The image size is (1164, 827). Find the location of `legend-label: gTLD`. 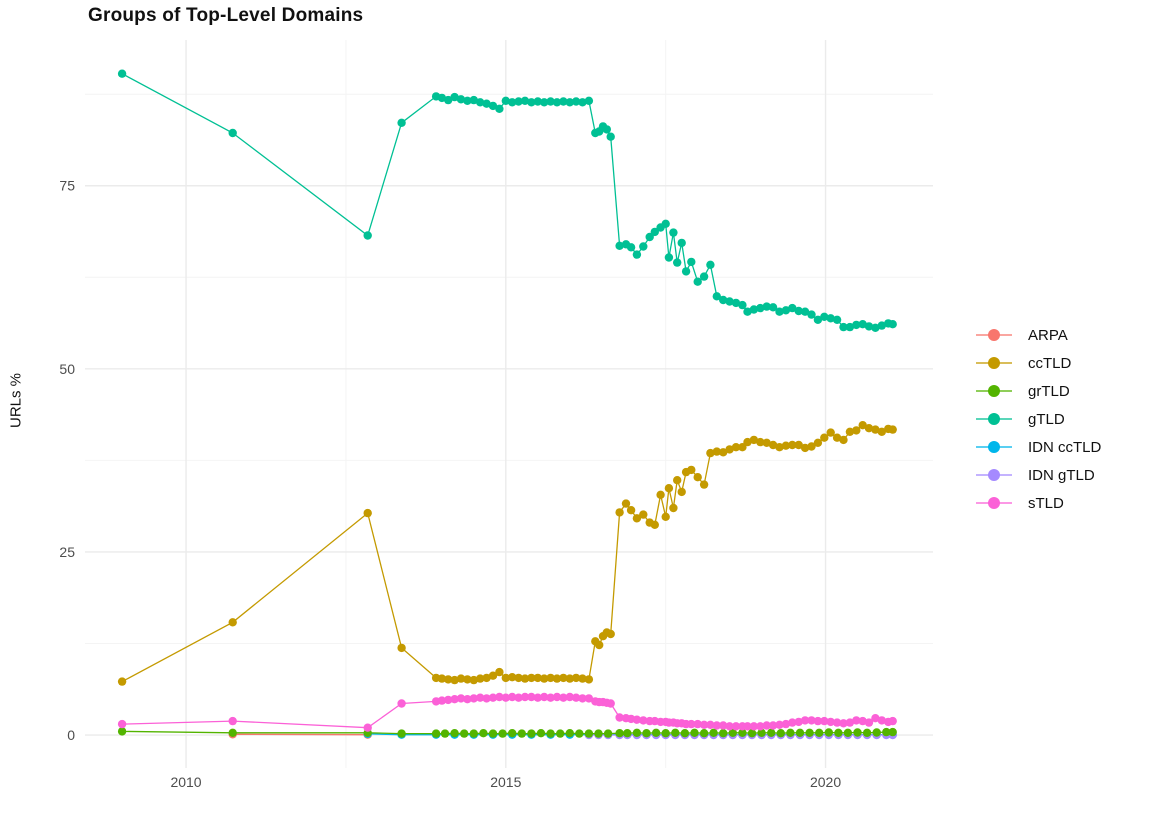

legend-label: gTLD is located at coordinates (1046, 419).